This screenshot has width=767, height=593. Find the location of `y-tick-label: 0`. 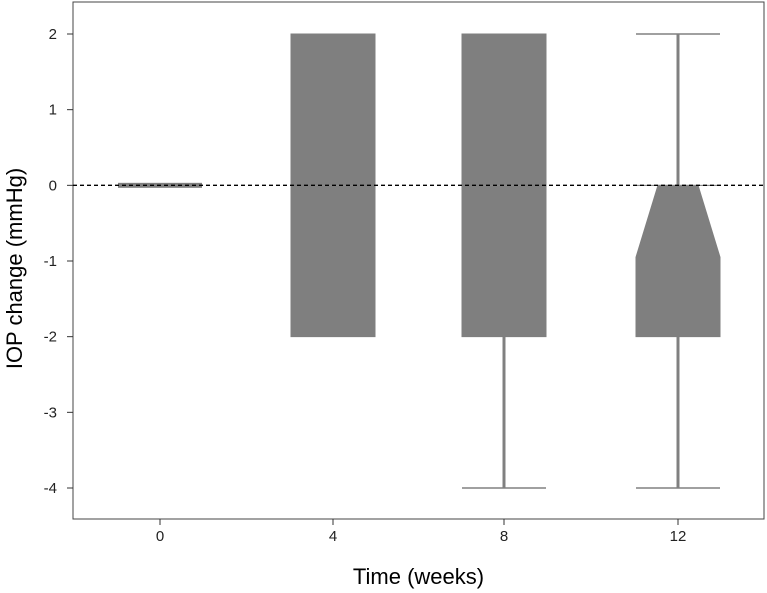

y-tick-label: 0 is located at coordinates (53, 185).